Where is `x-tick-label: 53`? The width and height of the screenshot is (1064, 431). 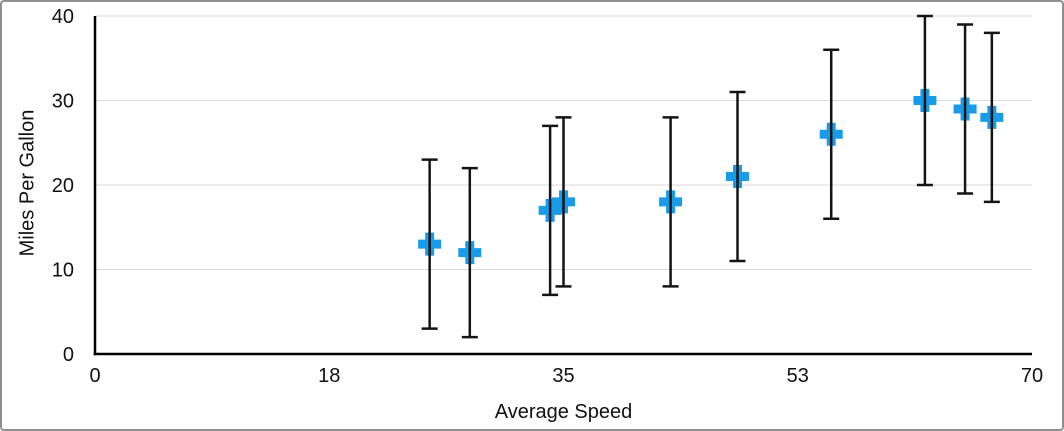 x-tick-label: 53 is located at coordinates (798, 376).